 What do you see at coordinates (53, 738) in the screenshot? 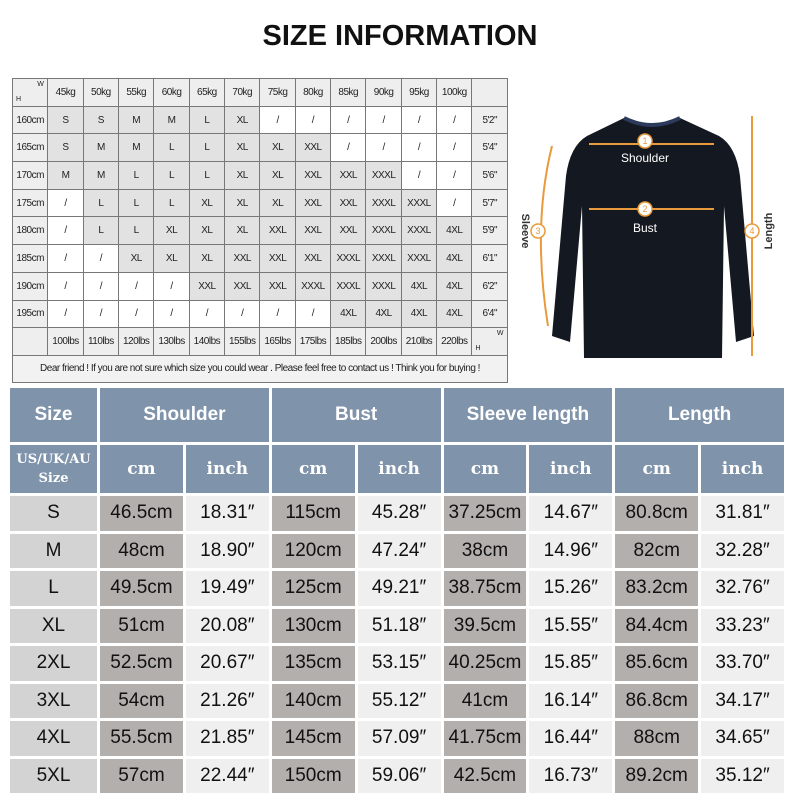
I see `size-label: 4XL` at bounding box center [53, 738].